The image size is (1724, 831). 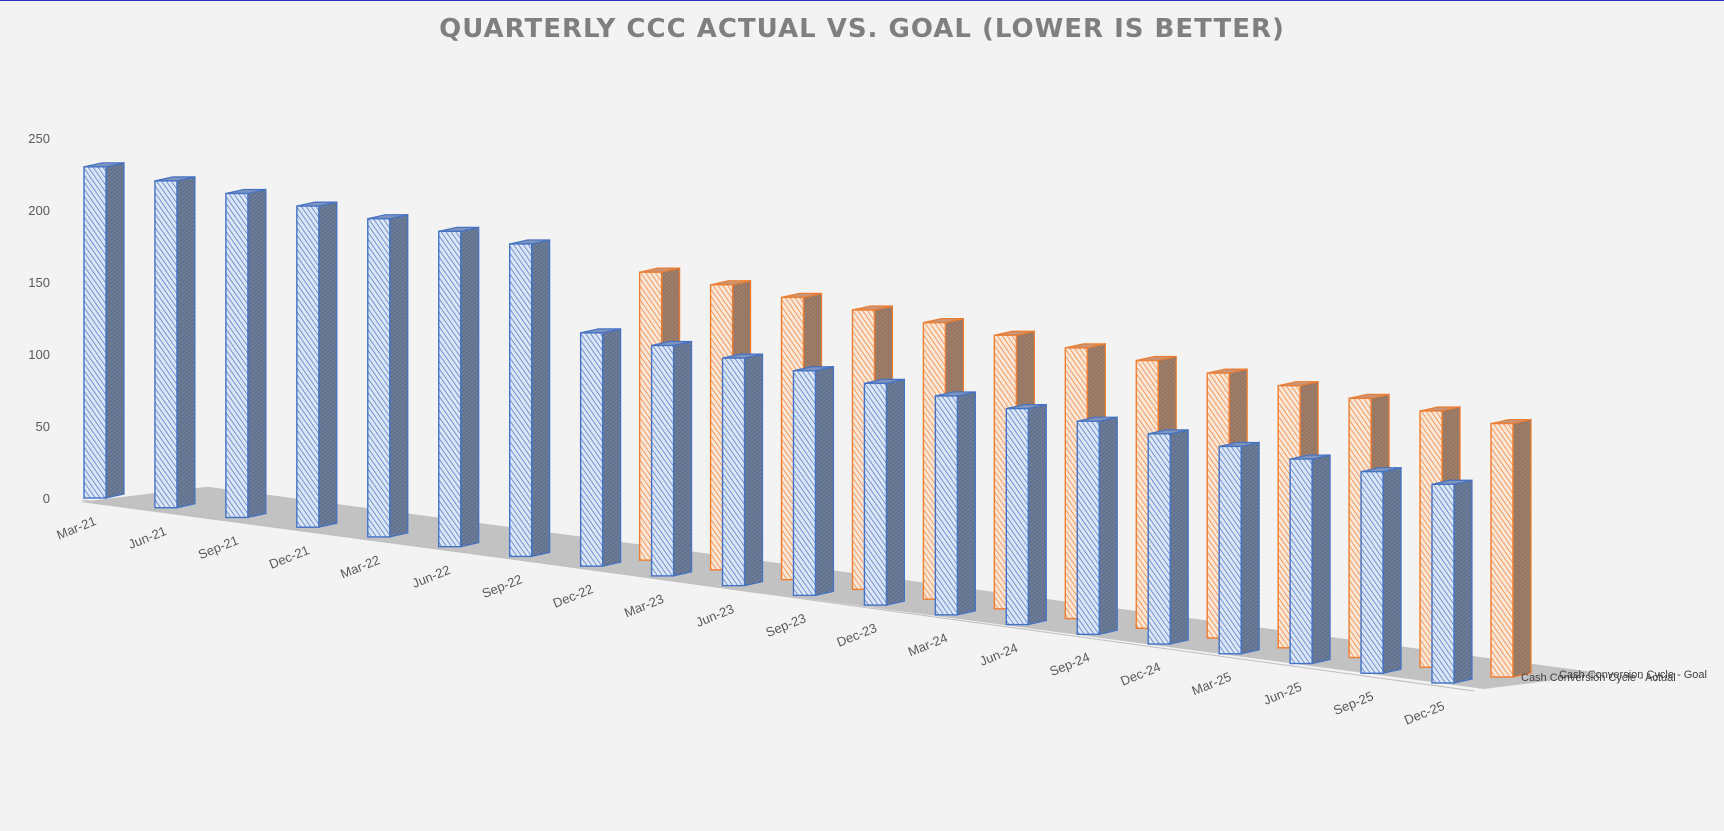 I want to click on series-label-goal: Cash Conversion Cycle - Goal, so click(x=1633, y=675).